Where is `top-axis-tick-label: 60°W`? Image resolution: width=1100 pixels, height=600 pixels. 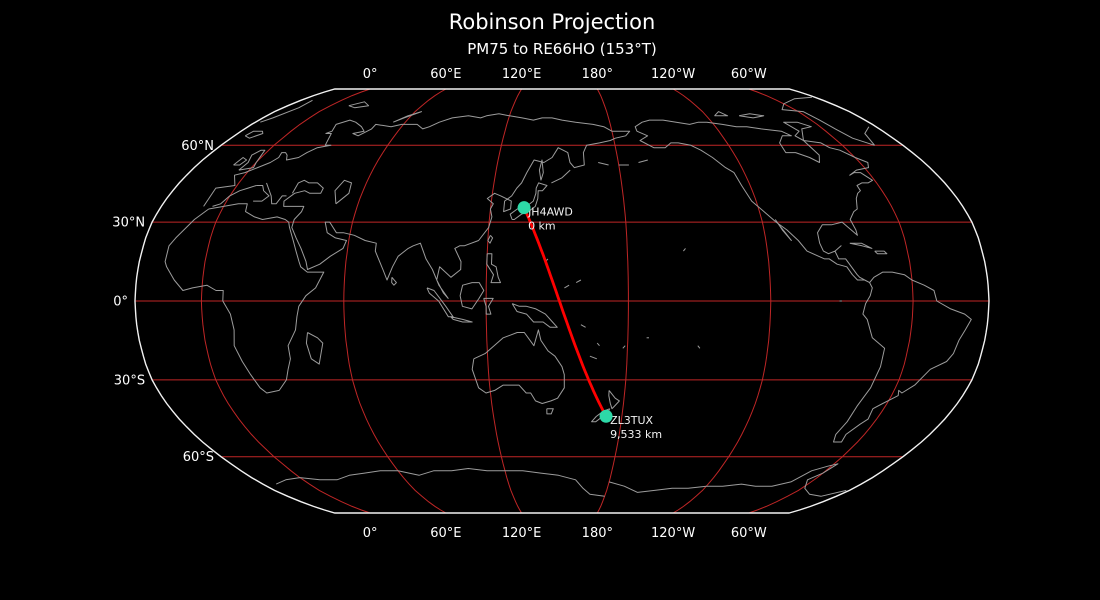
top-axis-tick-label: 60°W is located at coordinates (749, 74).